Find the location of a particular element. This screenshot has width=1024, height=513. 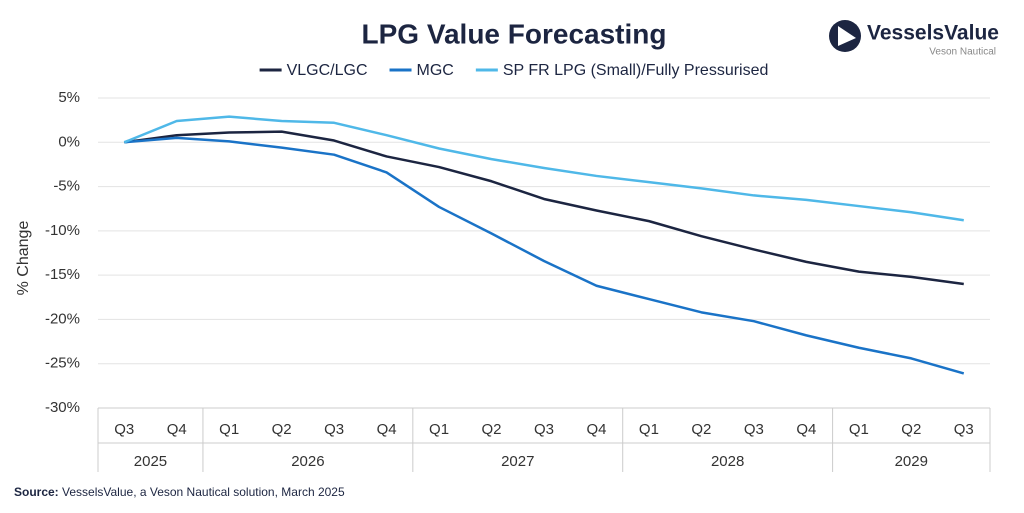

logo-subtitle: Veson Nautical is located at coordinates (962, 52).